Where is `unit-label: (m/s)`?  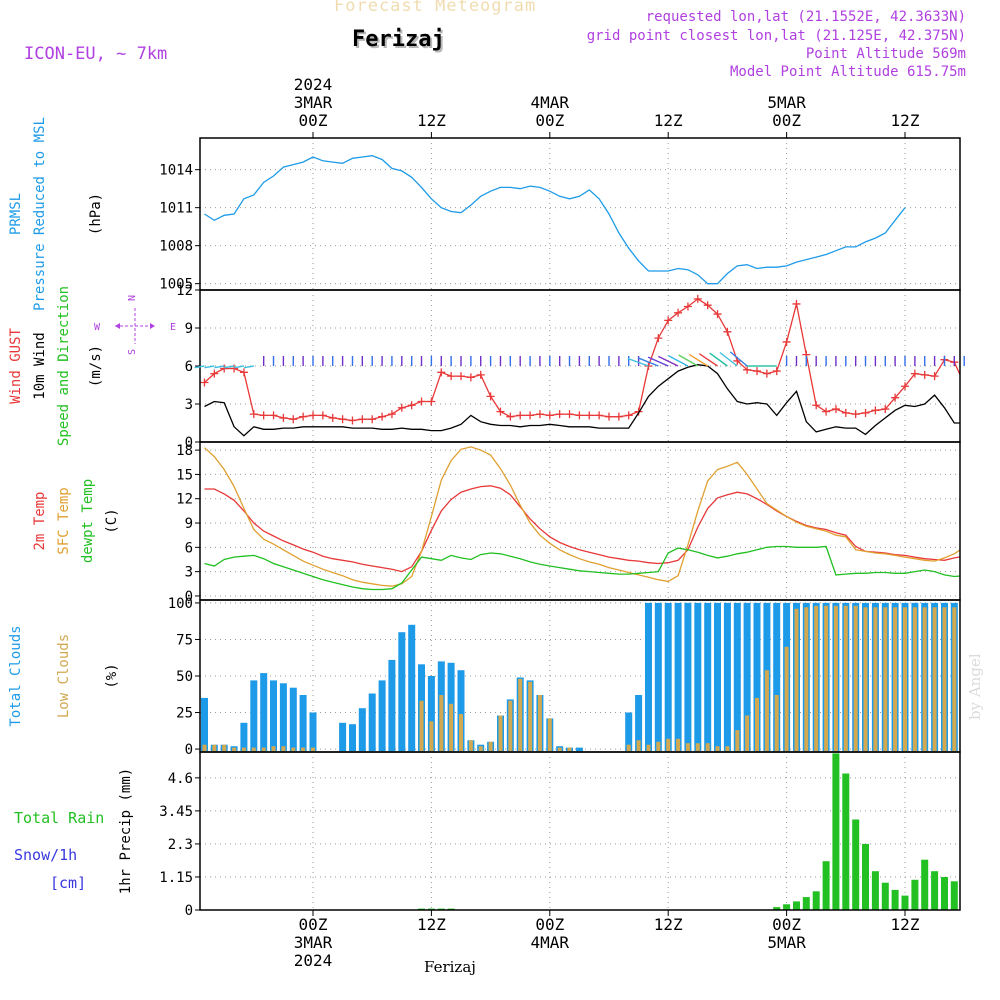
unit-label: (m/s) is located at coordinates (96, 366).